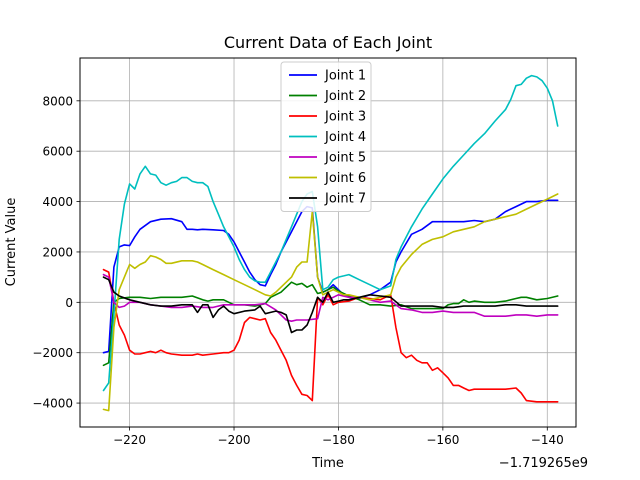 The image size is (640, 480). Describe the element at coordinates (129, 440) in the screenshot. I see `x-tick-label: −220` at that location.